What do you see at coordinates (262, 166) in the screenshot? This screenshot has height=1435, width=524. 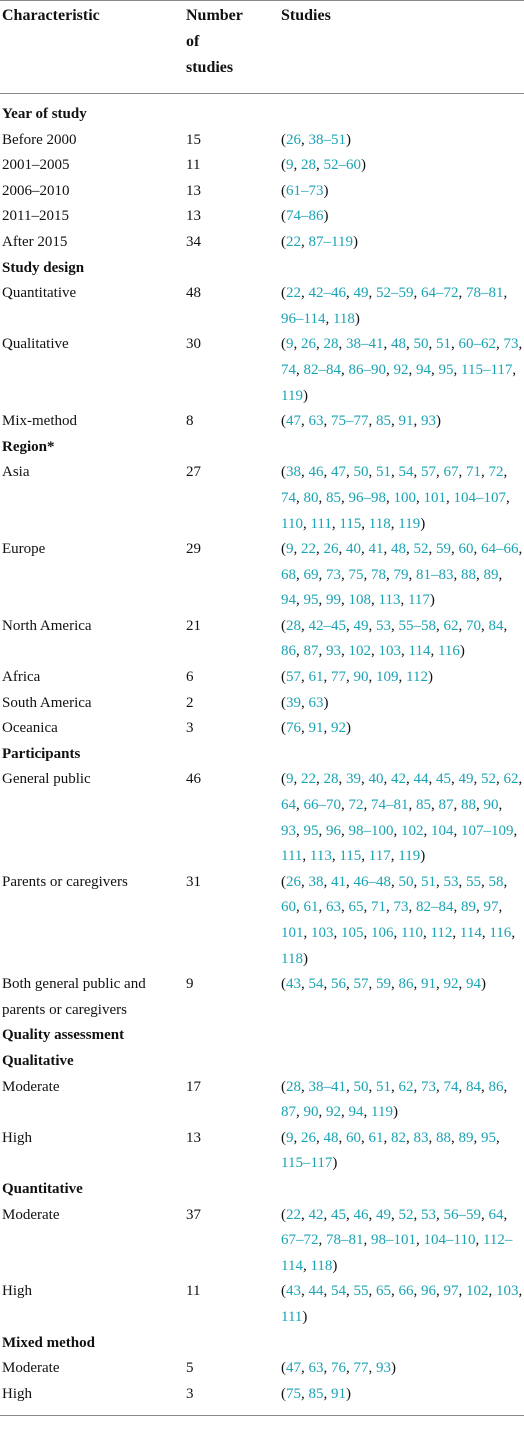 I see `table-row: 2001–2005 11 (9, 28, 52–60)` at bounding box center [262, 166].